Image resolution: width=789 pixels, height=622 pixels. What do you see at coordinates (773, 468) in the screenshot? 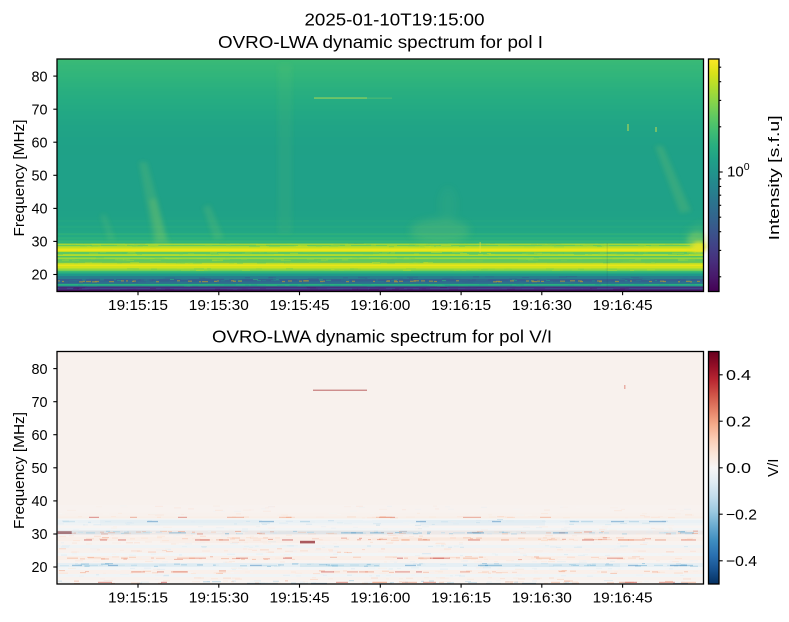
I see `svg-text: V/I` at bounding box center [773, 468].